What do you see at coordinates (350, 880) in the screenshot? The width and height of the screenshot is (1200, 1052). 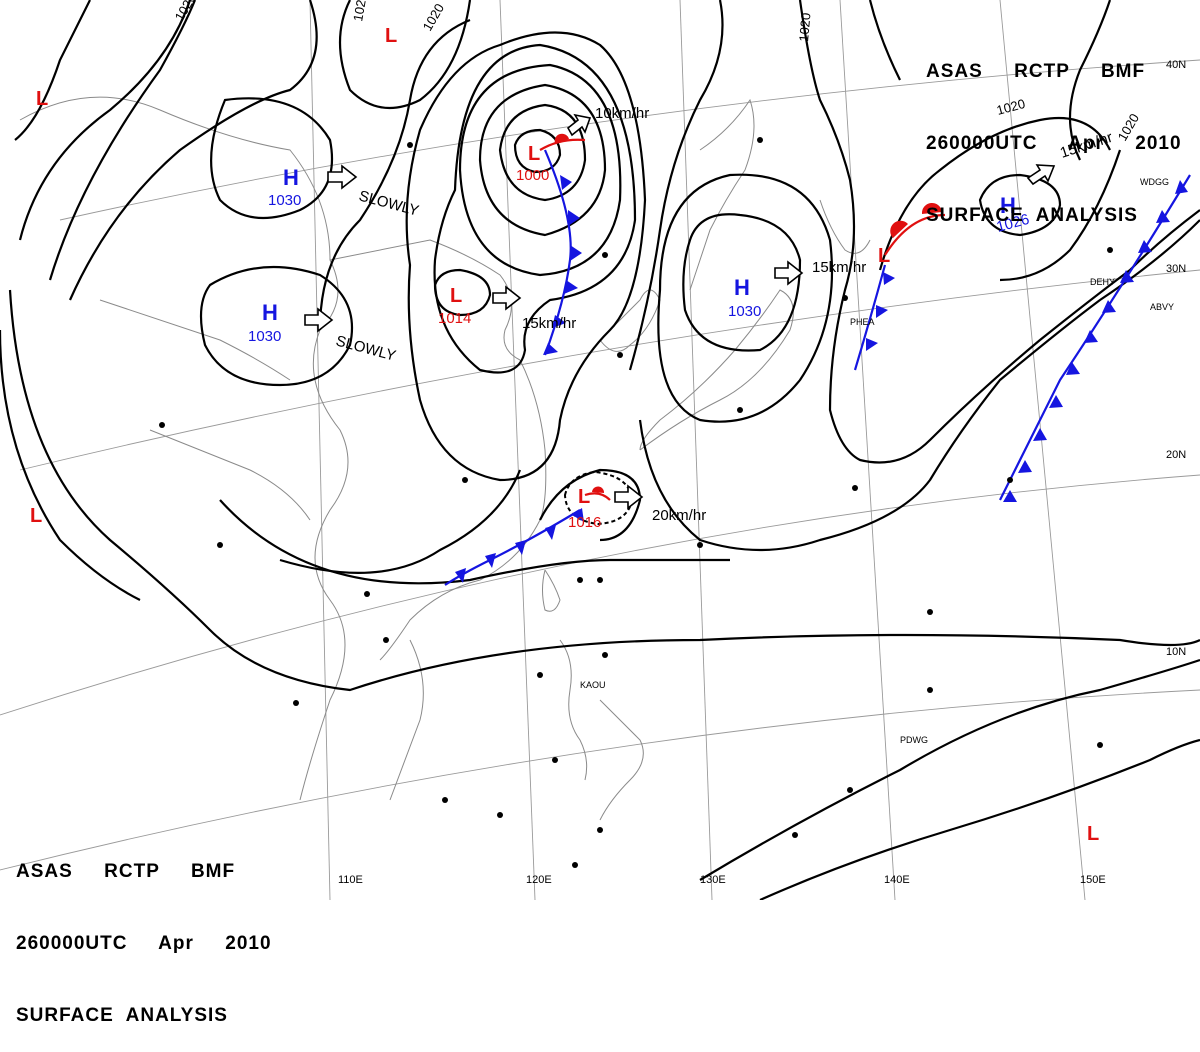 I see `longitude-label: 110E` at bounding box center [350, 880].